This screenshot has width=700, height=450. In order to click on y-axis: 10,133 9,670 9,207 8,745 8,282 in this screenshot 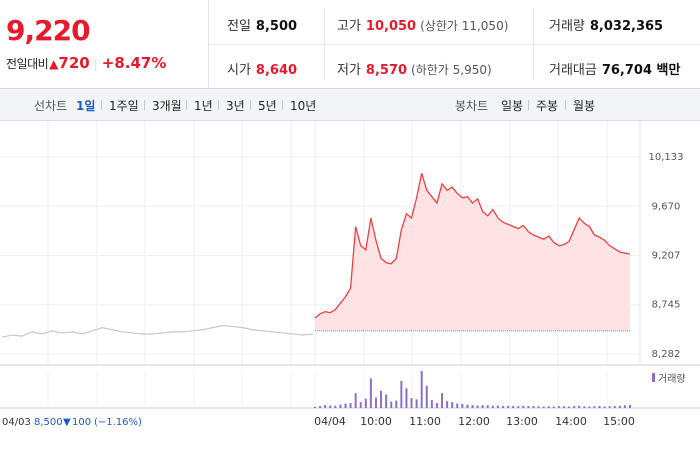, I will do `click(666, 256)`.